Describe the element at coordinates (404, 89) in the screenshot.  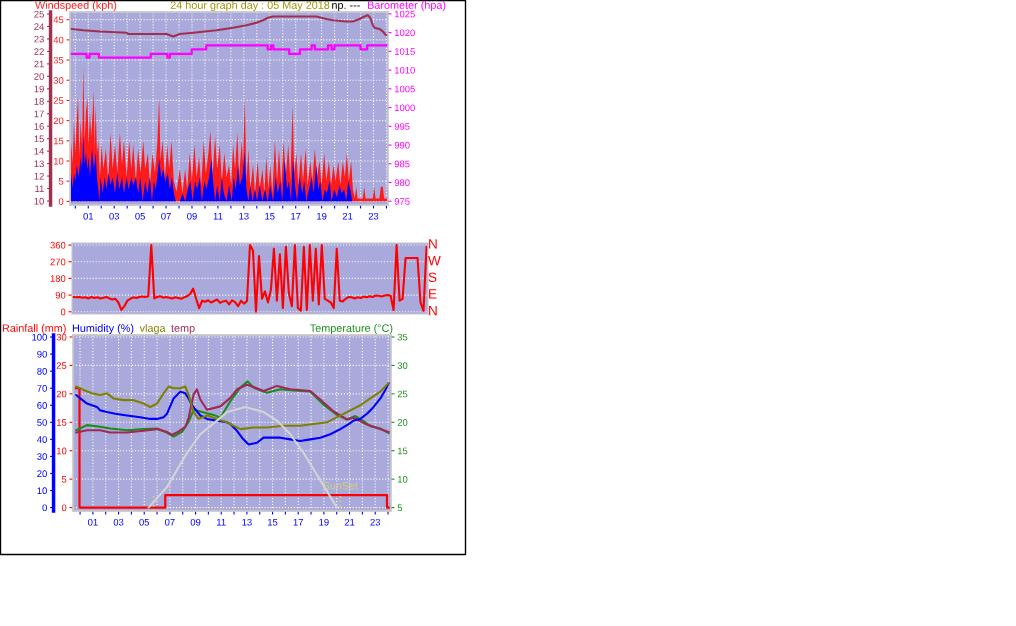
I see `y2-tick-label: 1005` at that location.